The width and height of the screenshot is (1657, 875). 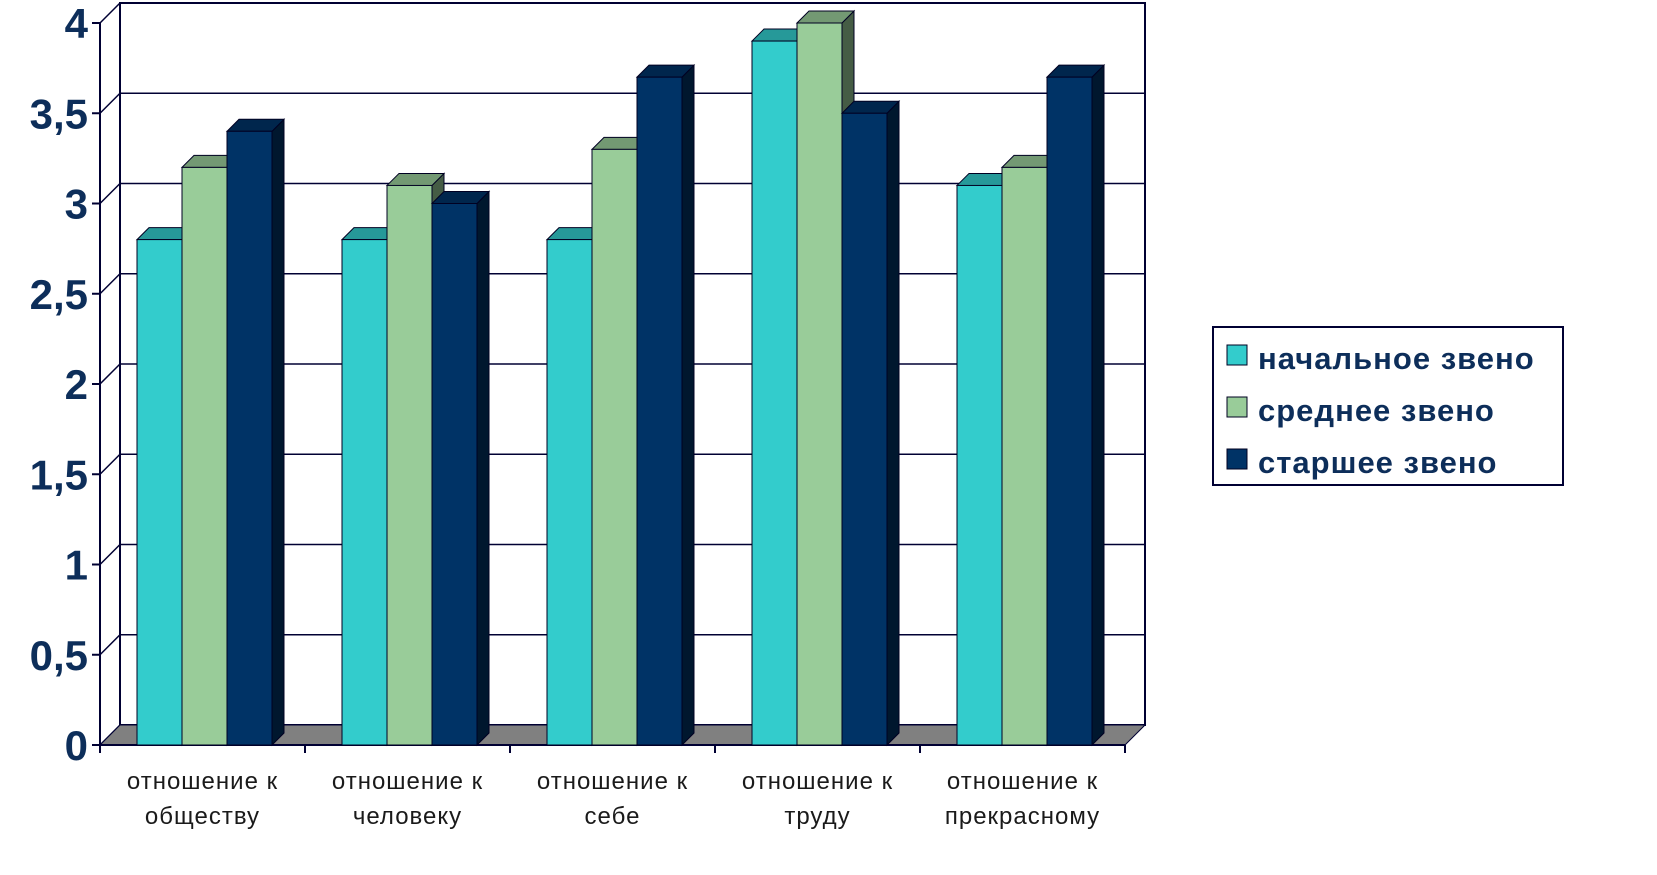 I want to click on legend-label: среднее звено, so click(x=1376, y=410).